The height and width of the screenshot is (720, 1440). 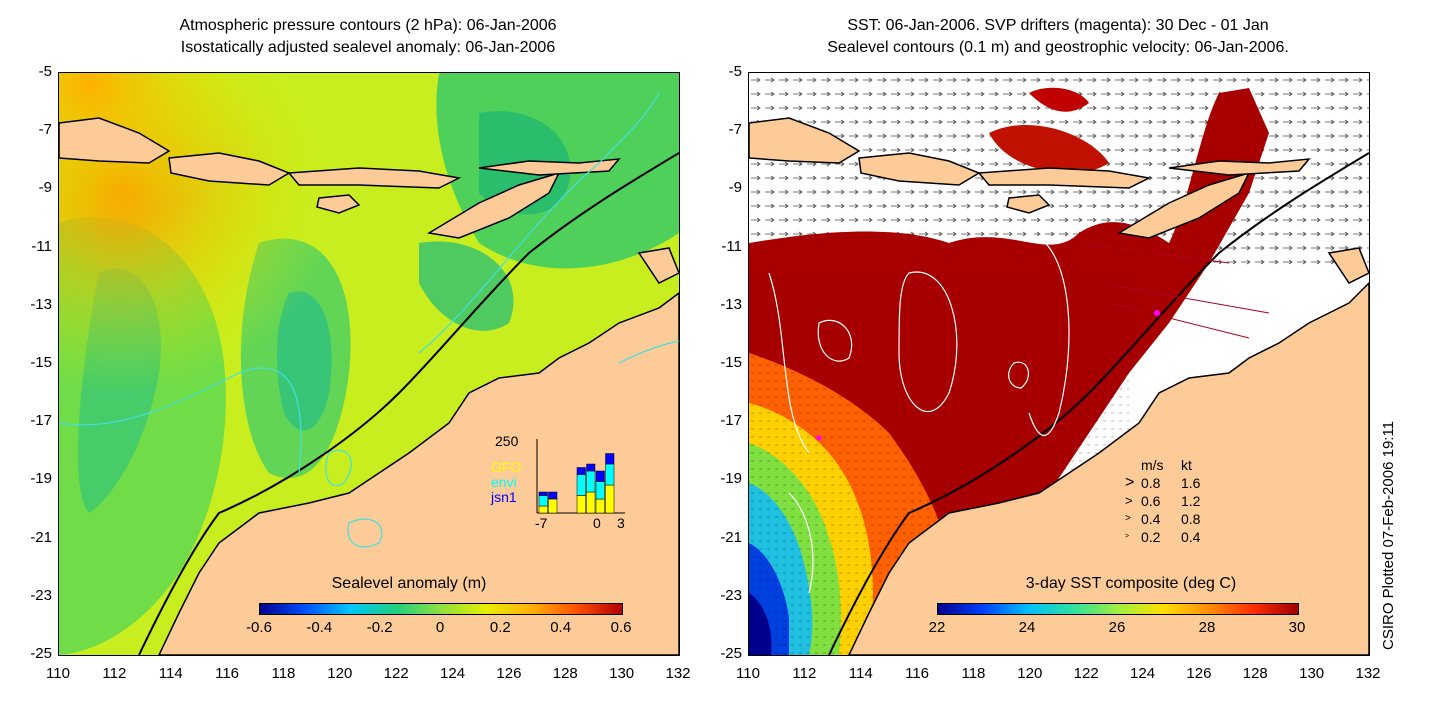 What do you see at coordinates (731, 595) in the screenshot?
I see `right-y-label: -23` at bounding box center [731, 595].